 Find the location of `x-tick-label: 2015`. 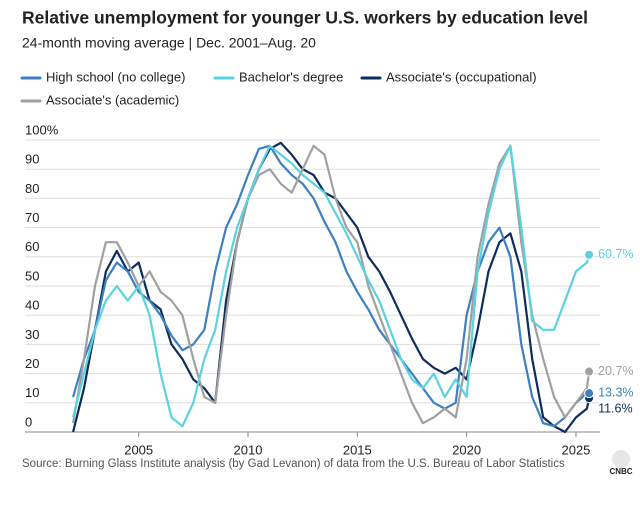

x-tick-label: 2015 is located at coordinates (357, 449).